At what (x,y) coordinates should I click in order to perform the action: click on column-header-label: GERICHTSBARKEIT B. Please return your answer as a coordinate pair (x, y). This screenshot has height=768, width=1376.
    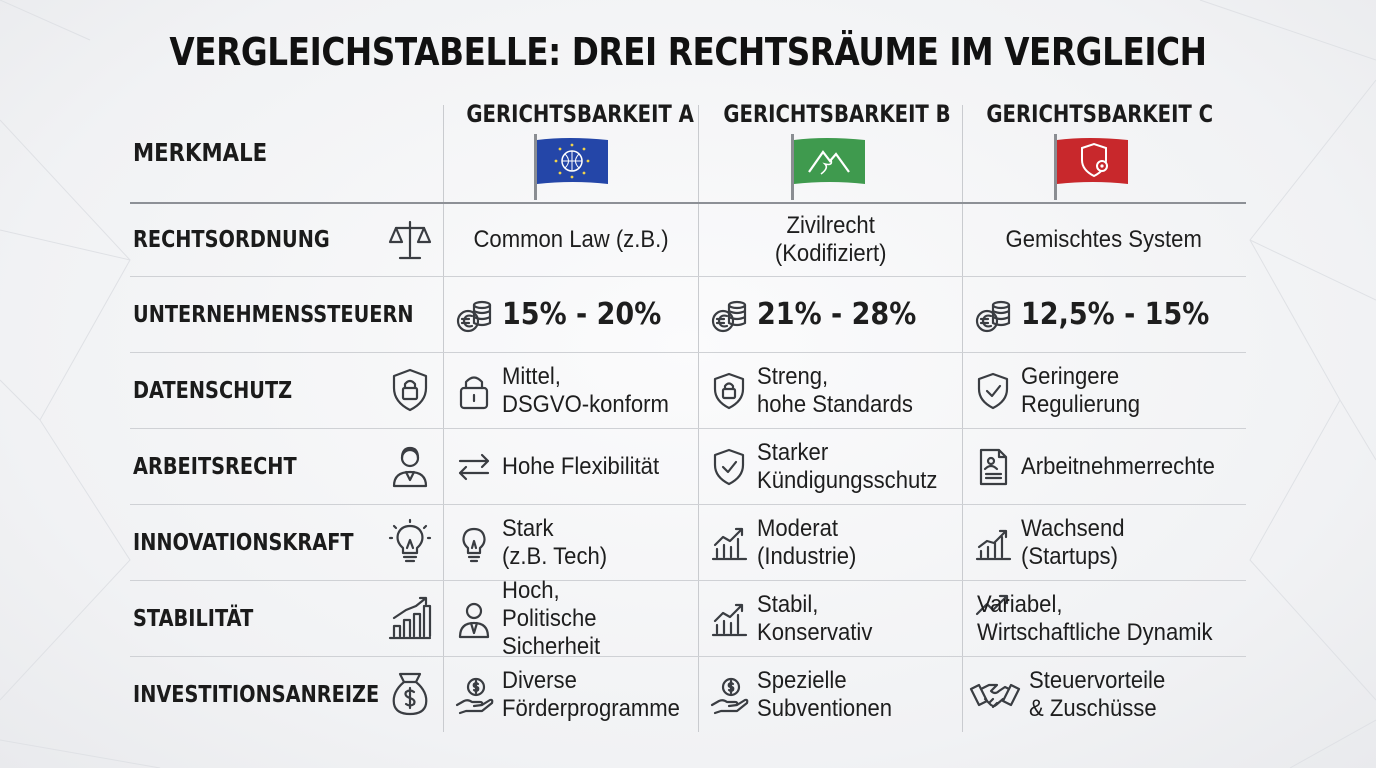
    Looking at the image, I should click on (837, 114).